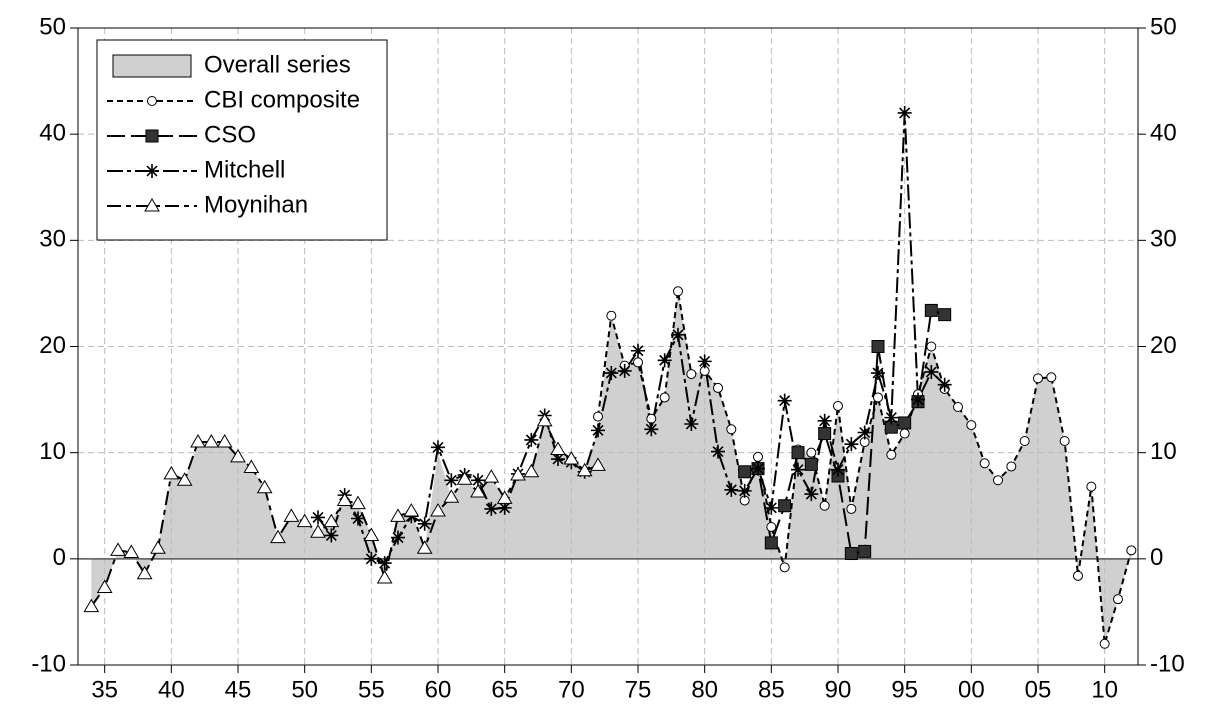 This screenshot has height=712, width=1207. What do you see at coordinates (844, 432) in the screenshot?
I see `series-line` at bounding box center [844, 432].